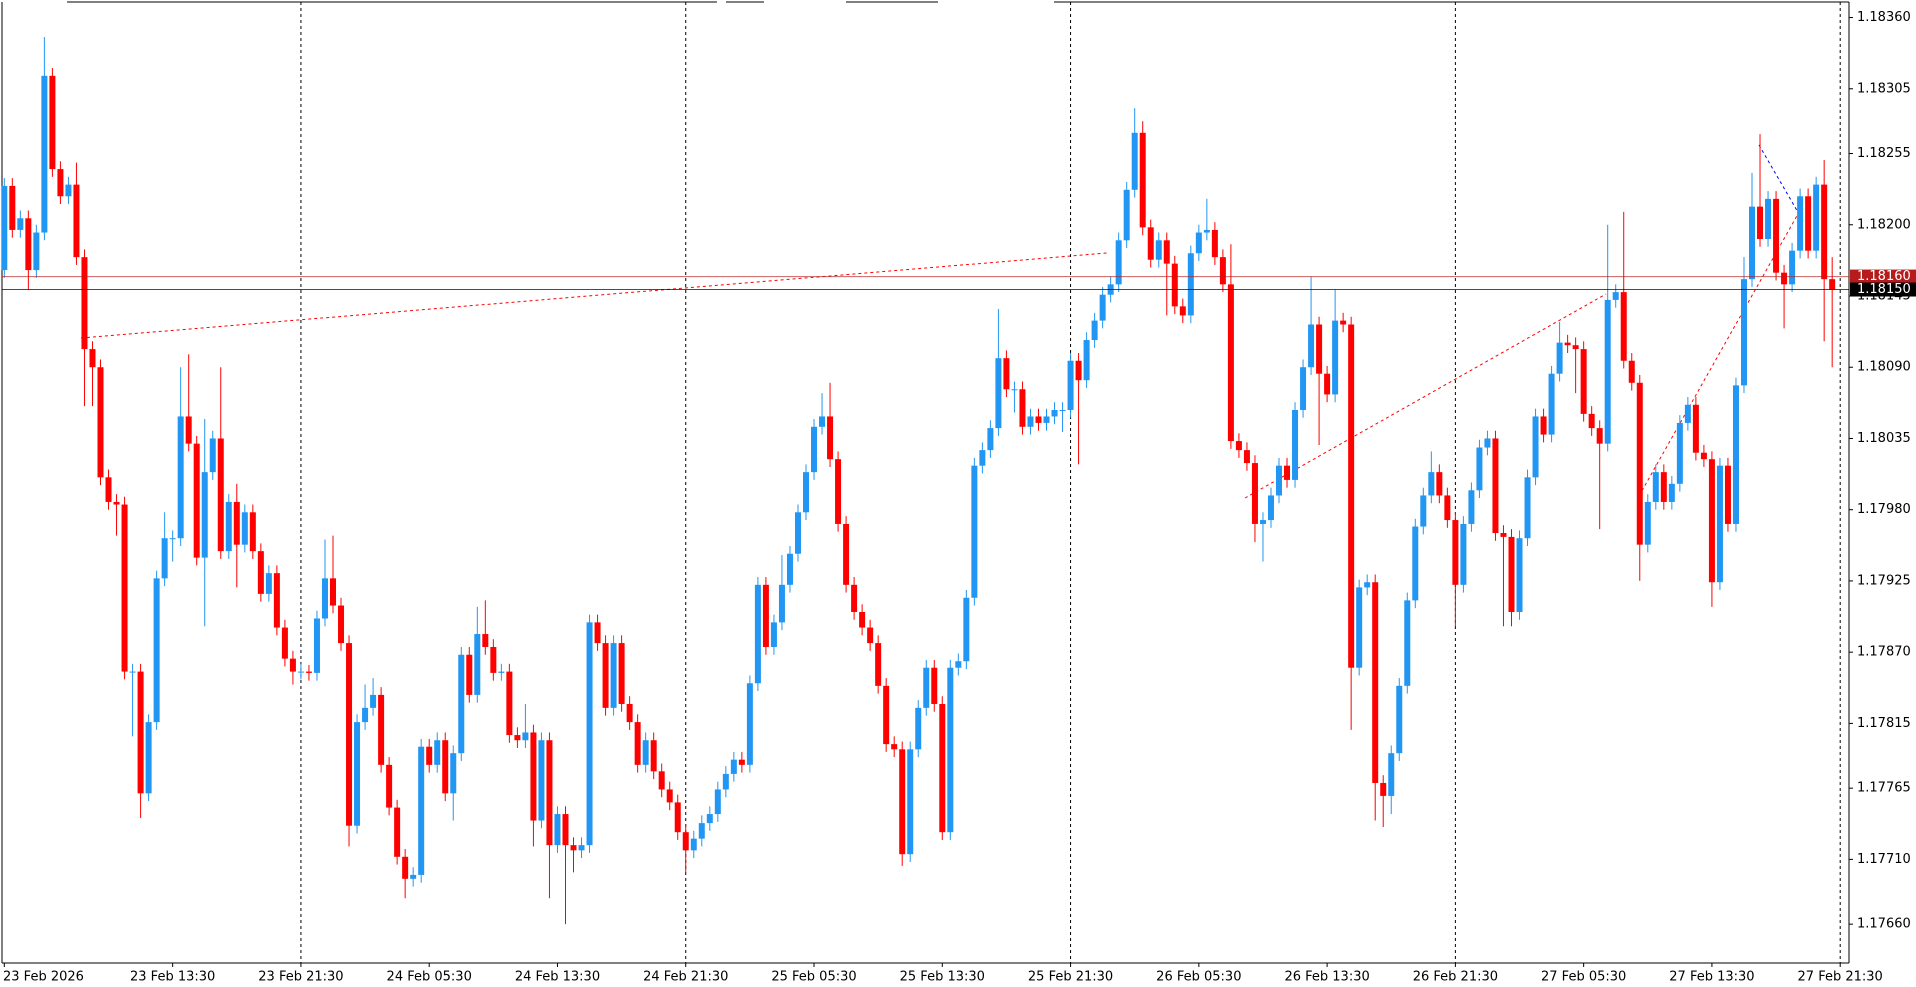 The width and height of the screenshot is (1916, 987). I want to click on x-tick-label: 26 Feb 13:30, so click(1326, 977).